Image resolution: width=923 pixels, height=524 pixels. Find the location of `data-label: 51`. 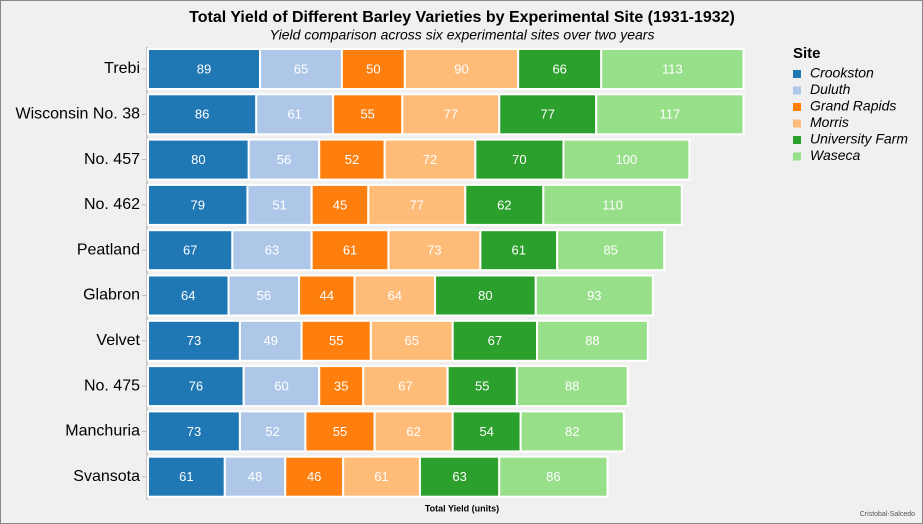

data-label: 51 is located at coordinates (279, 204).